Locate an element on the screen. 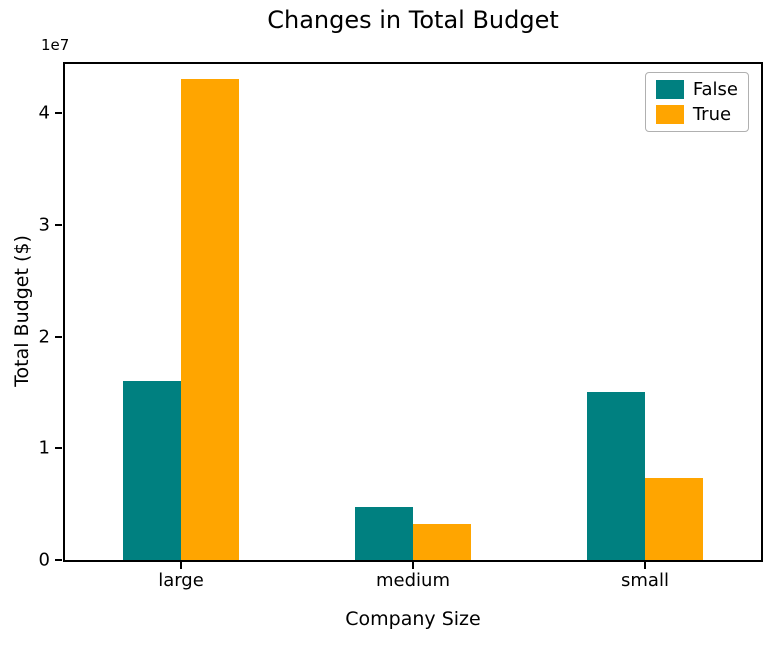  y-tick-label: 0 is located at coordinates (44, 560).